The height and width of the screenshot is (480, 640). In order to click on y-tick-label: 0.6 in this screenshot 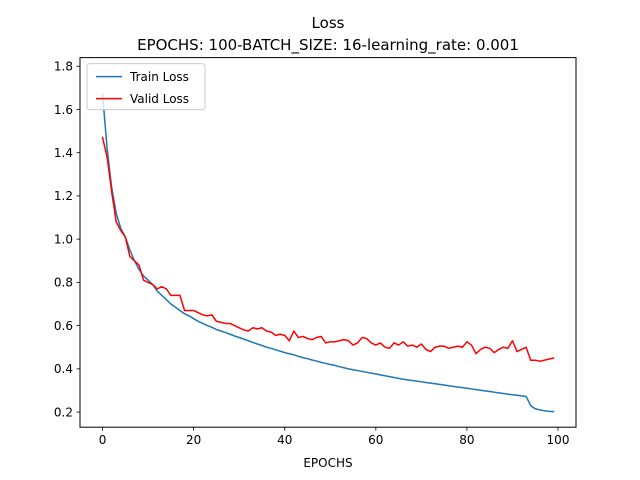, I will do `click(63, 326)`.